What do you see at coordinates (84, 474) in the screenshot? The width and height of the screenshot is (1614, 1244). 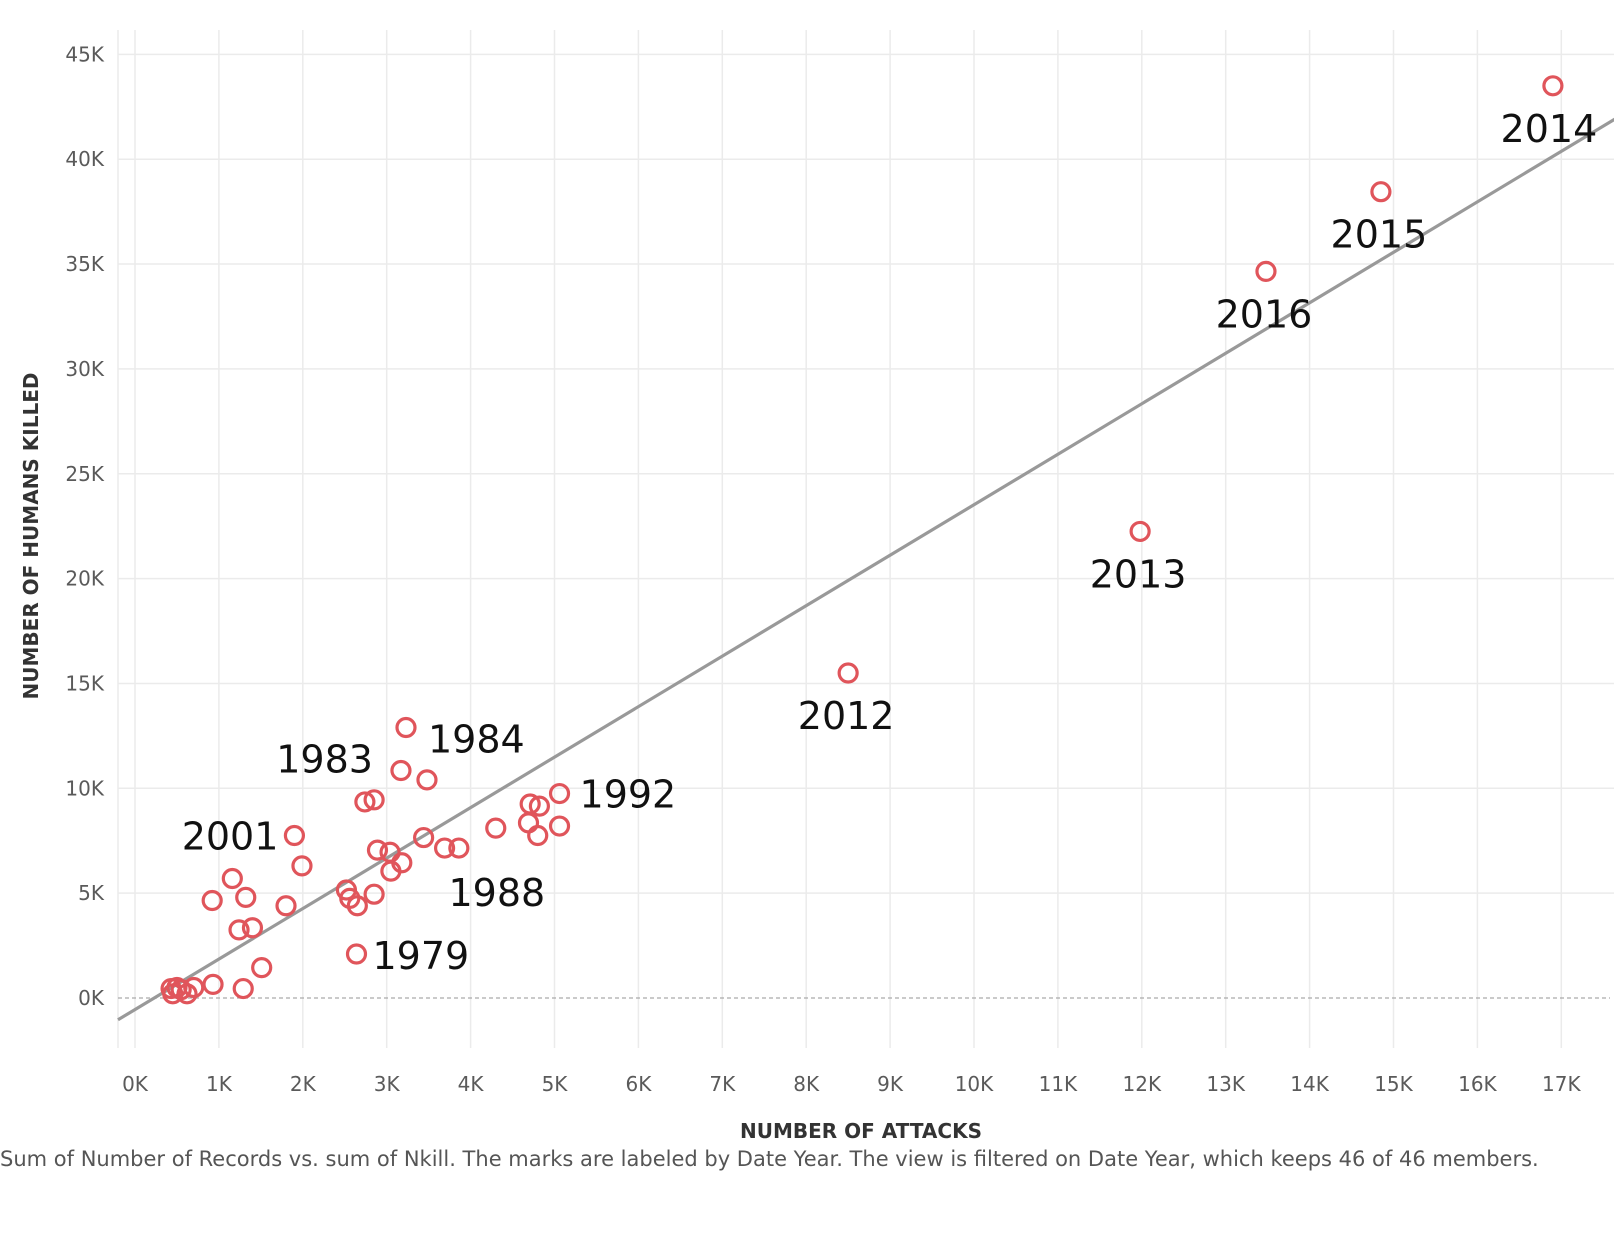 I see `y-tick-label: 25K` at bounding box center [84, 474].